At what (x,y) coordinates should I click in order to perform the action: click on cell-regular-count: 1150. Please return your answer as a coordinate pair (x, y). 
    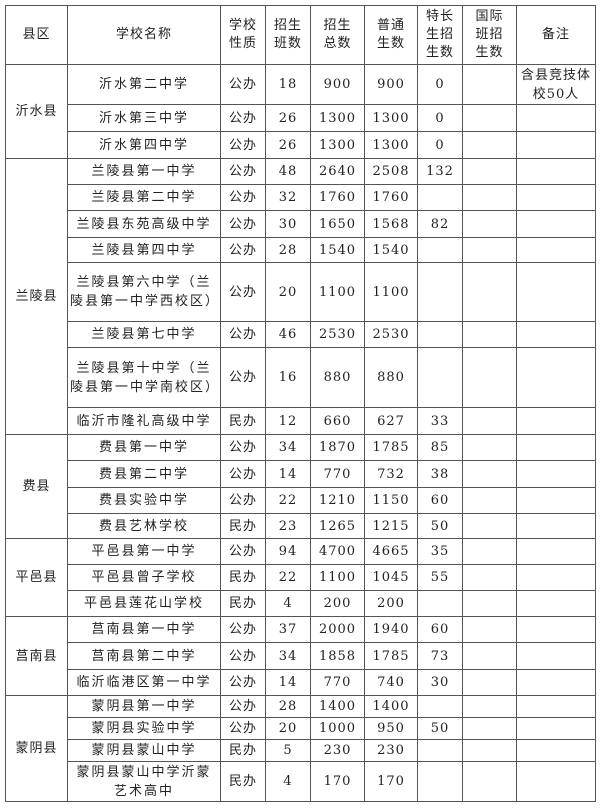
    Looking at the image, I should click on (391, 500).